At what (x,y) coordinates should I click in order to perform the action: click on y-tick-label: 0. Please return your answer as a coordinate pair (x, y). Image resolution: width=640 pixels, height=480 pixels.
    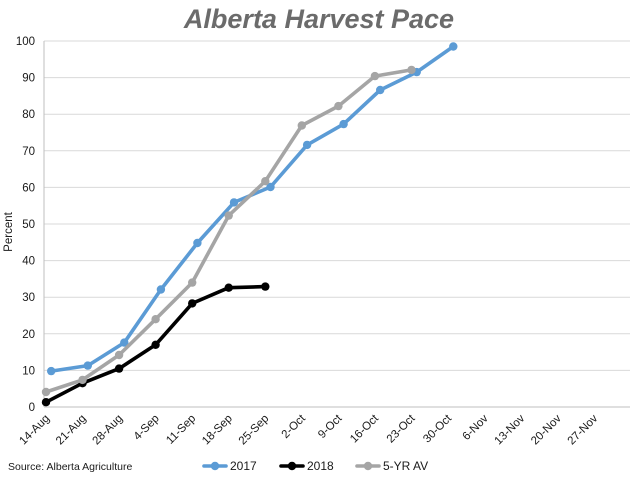
    Looking at the image, I should click on (32, 408).